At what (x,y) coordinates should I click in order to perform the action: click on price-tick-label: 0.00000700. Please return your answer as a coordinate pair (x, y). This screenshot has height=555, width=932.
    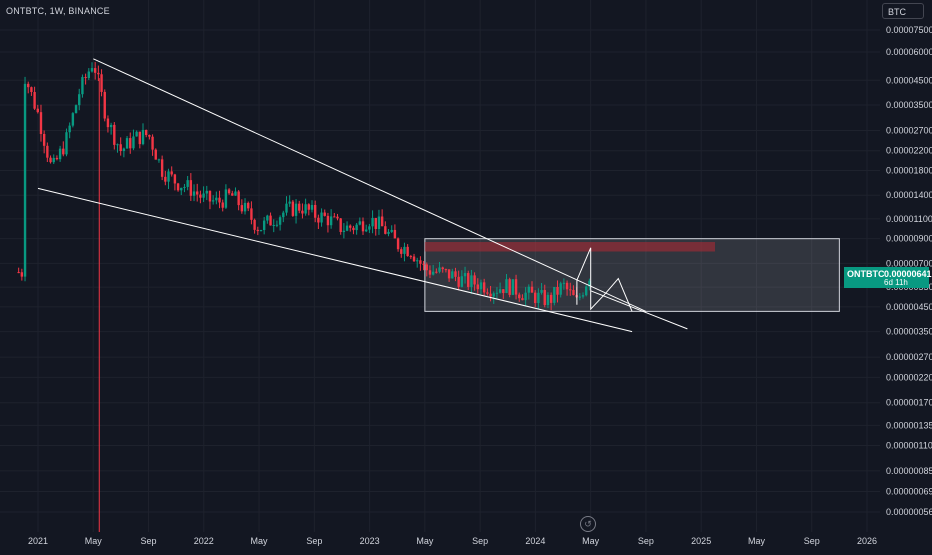
    Looking at the image, I should click on (909, 263).